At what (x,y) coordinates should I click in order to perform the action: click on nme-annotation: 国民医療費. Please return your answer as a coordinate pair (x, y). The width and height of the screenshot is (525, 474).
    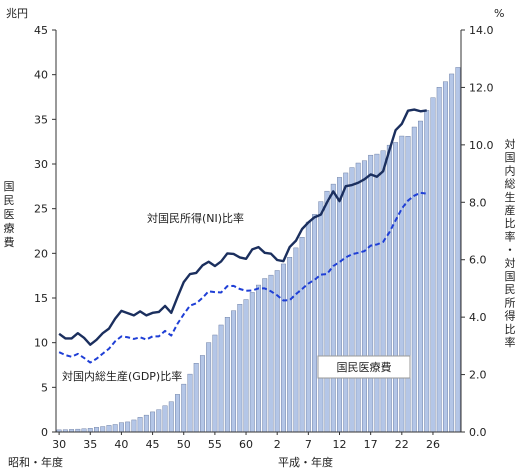
    Looking at the image, I should click on (364, 367).